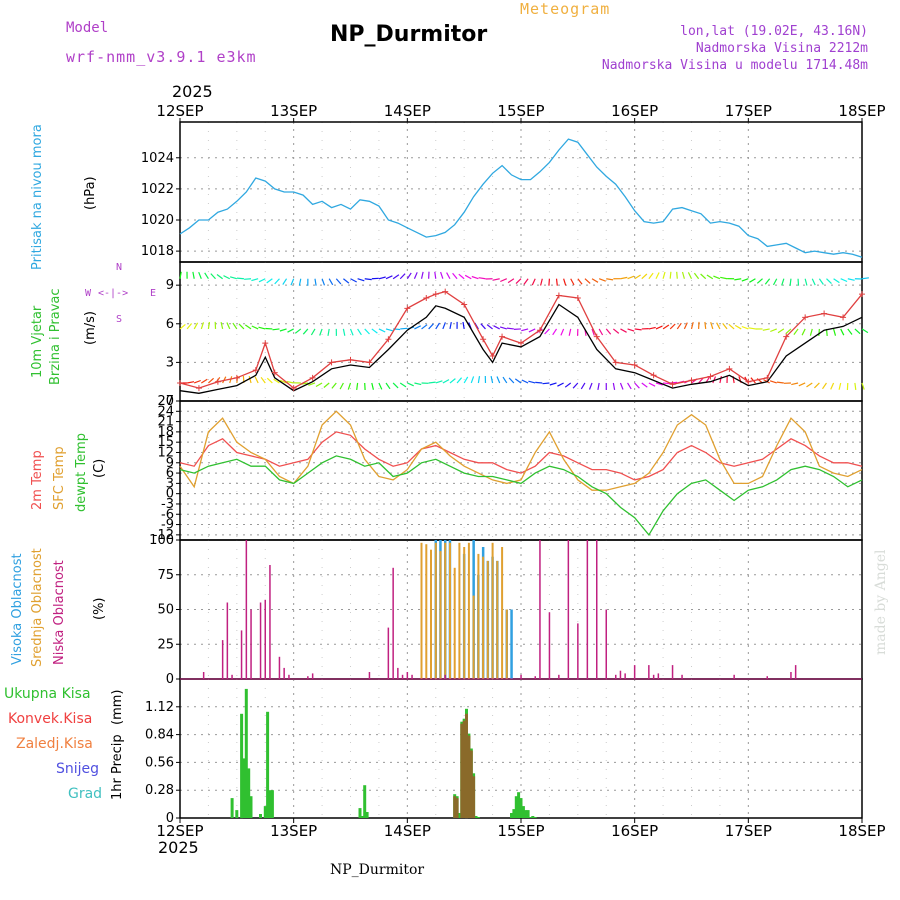  What do you see at coordinates (179, 111) in the screenshot?
I see `x-tick-label-top: 12SEP` at bounding box center [179, 111].